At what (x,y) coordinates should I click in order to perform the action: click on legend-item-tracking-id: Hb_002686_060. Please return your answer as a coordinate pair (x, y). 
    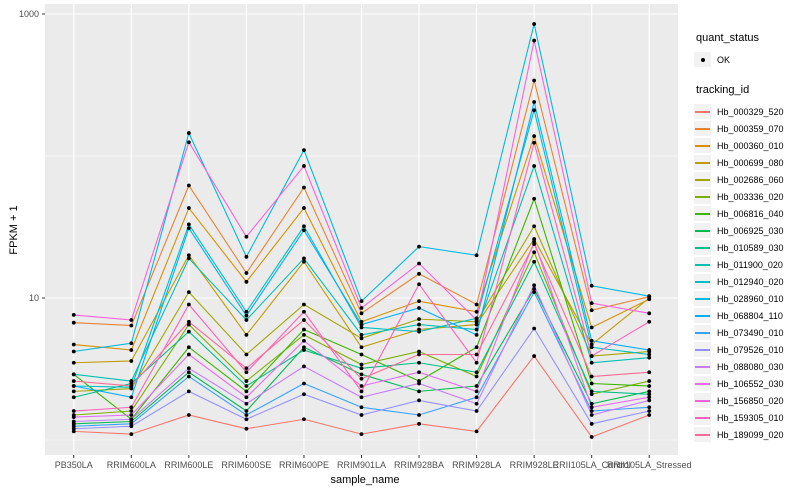
    Looking at the image, I should click on (747, 179).